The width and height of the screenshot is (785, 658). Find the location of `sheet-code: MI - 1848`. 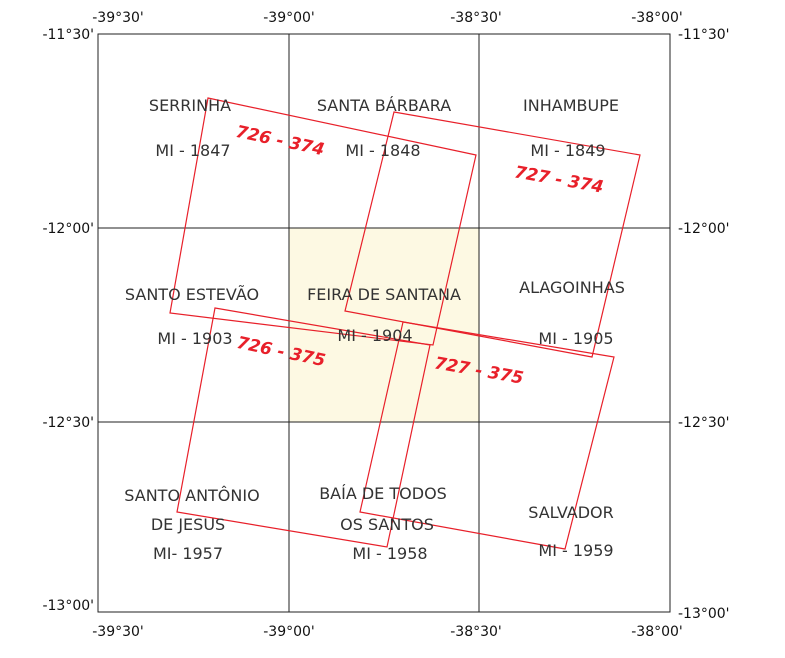

sheet-code: MI - 1848 is located at coordinates (382, 150).